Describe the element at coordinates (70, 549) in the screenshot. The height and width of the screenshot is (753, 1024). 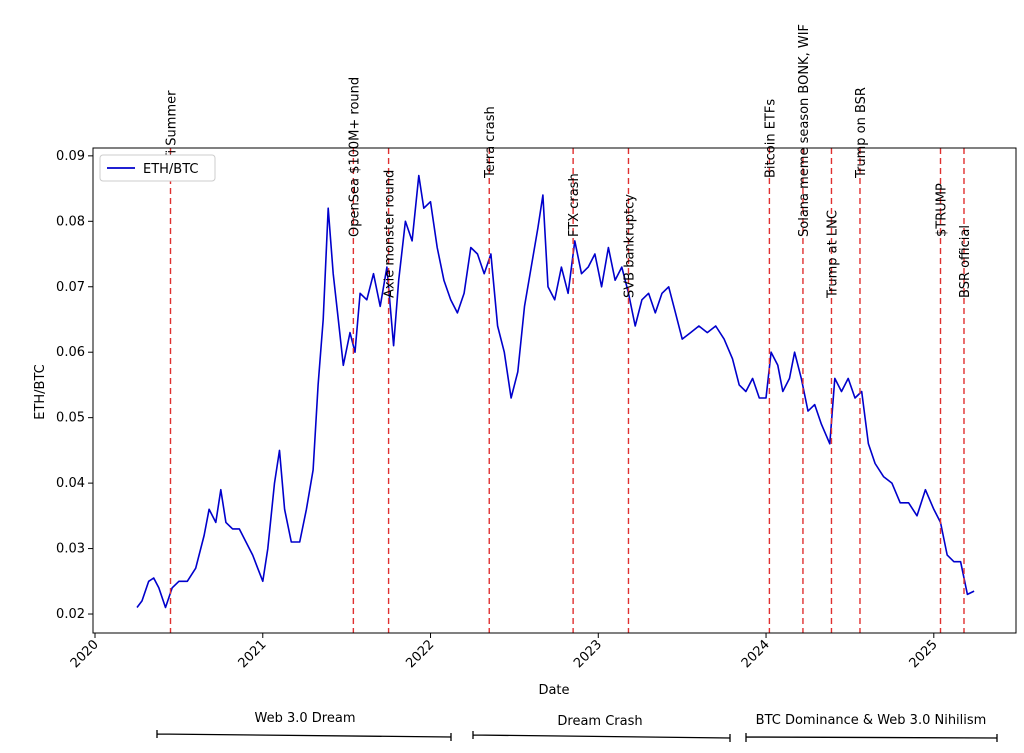
I see `y-tick-label: 0.03` at that location.